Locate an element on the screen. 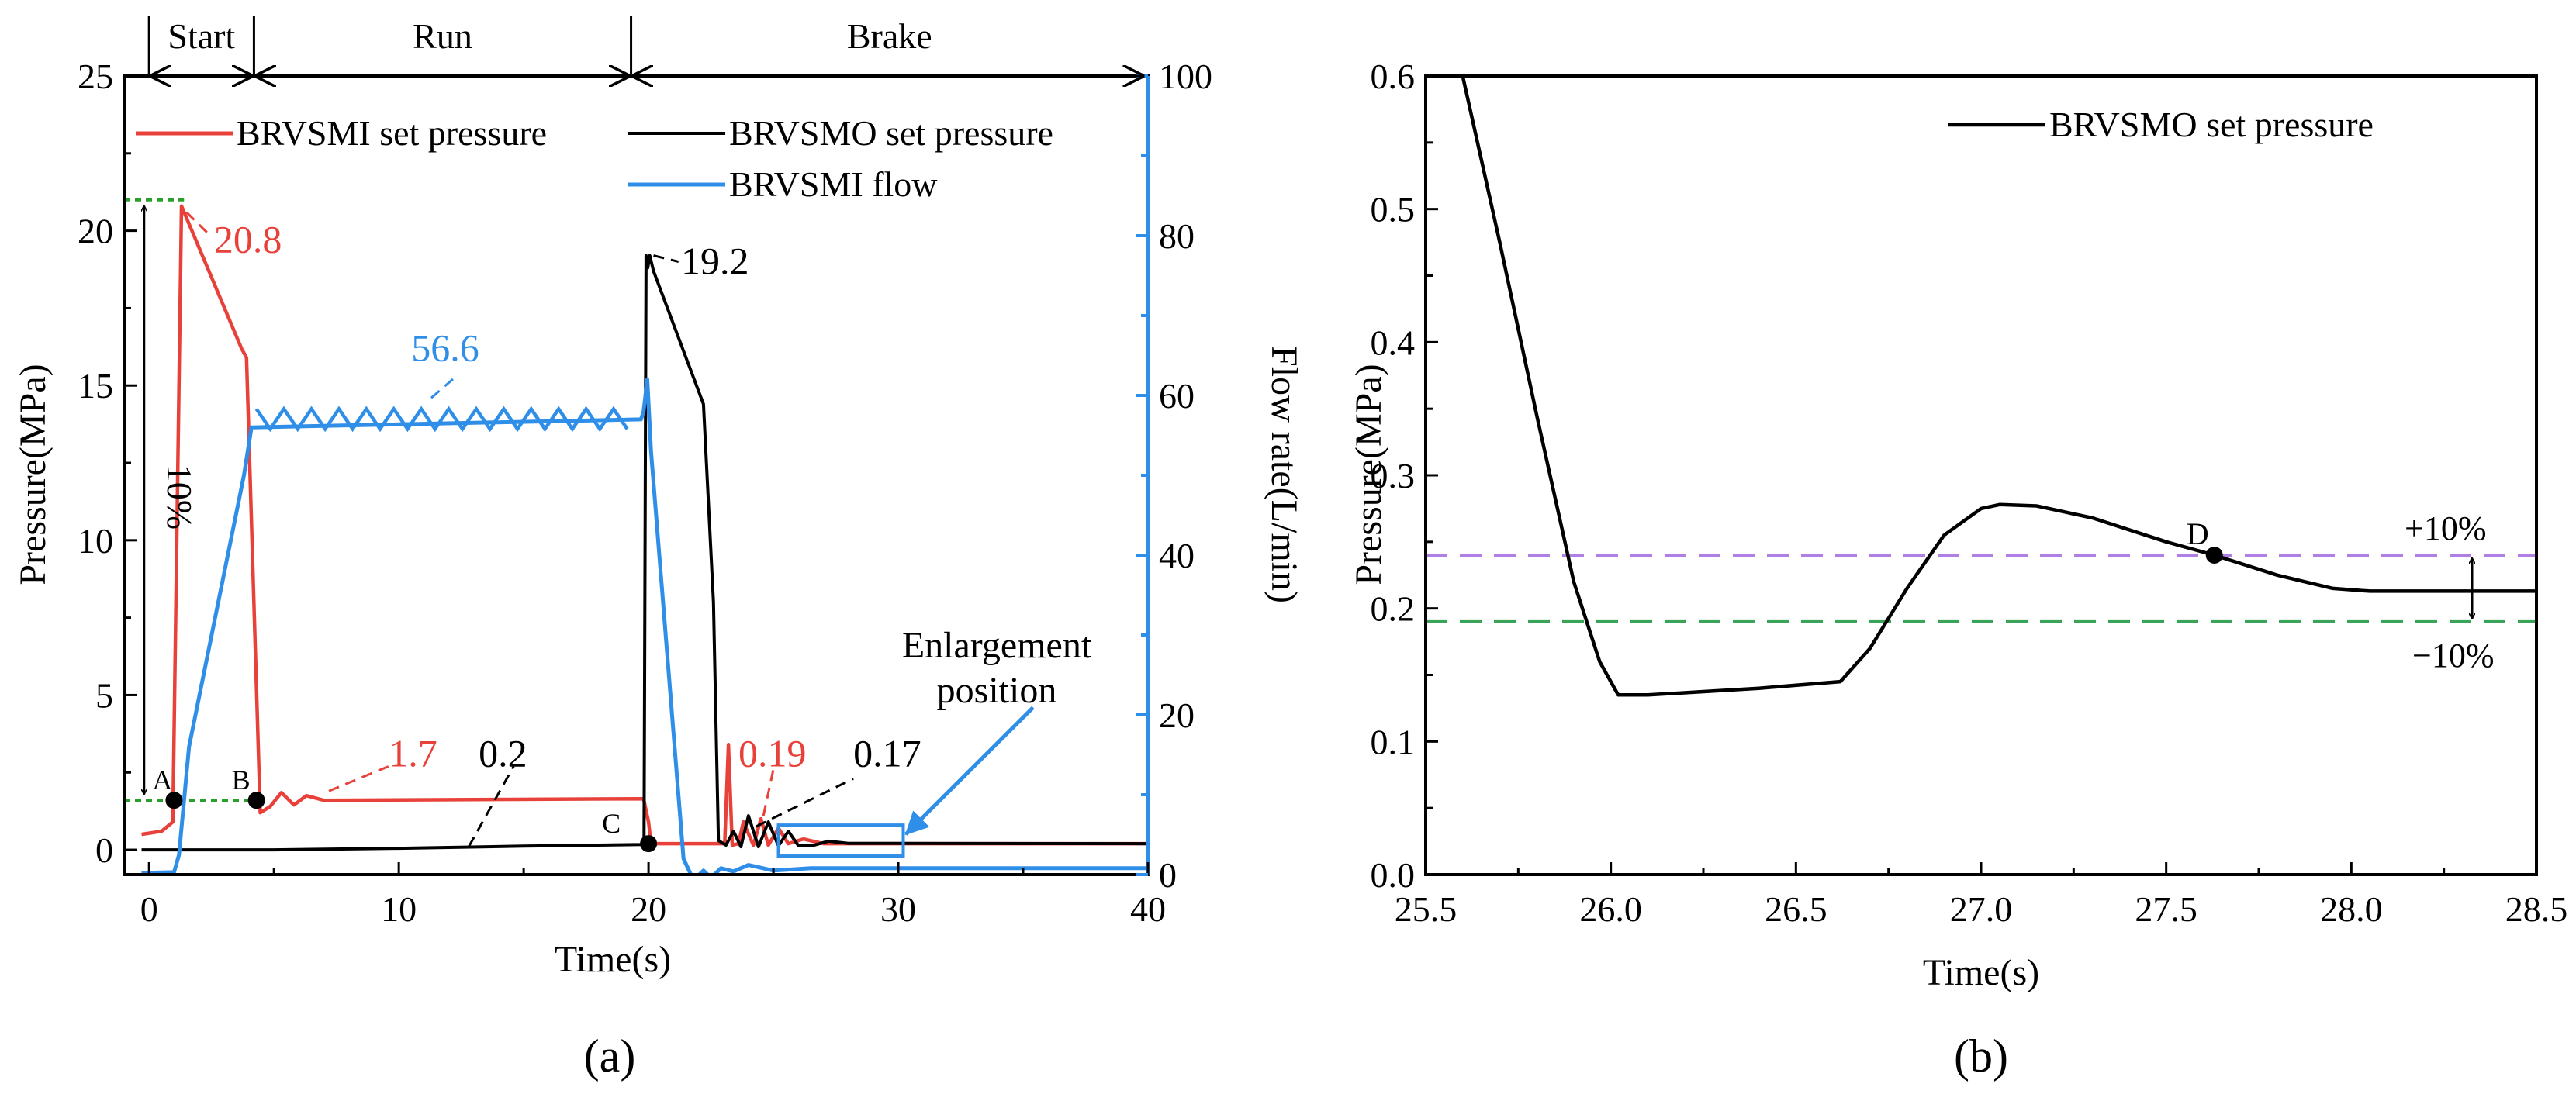  x-tick-label: 26.5 is located at coordinates (1796, 909).